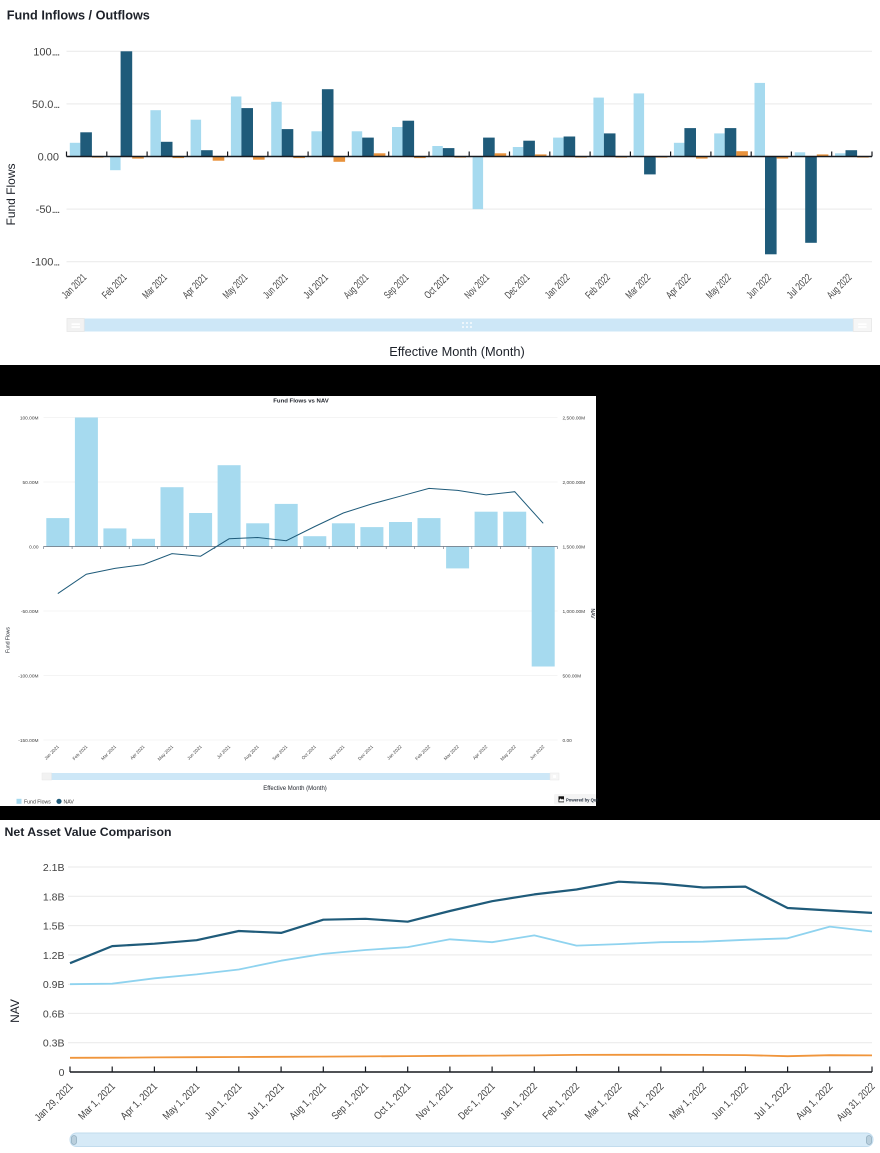  What do you see at coordinates (97, 1102) in the screenshot?
I see `svg-text: Mar 1, 2021` at bounding box center [97, 1102].